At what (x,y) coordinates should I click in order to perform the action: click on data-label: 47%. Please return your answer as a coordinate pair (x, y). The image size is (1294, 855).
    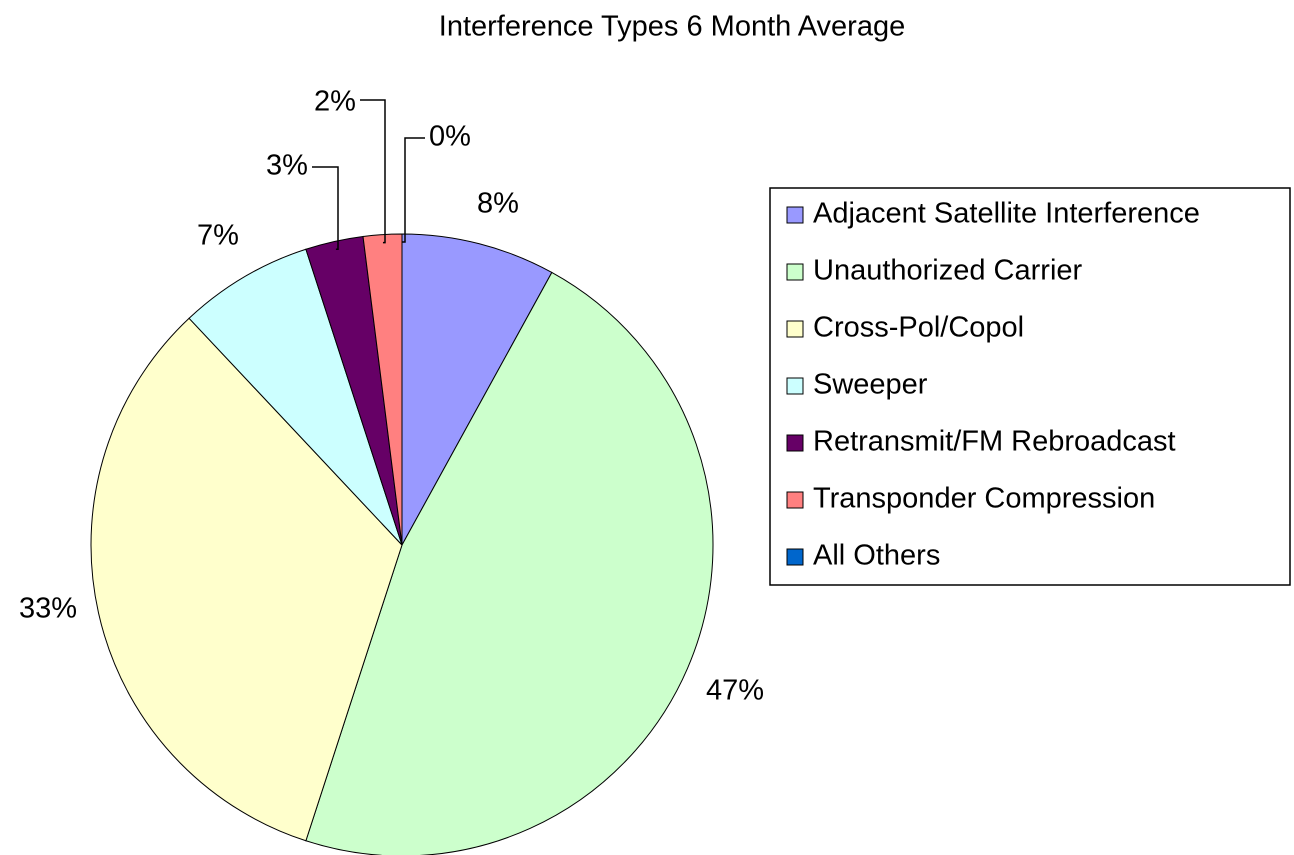
    Looking at the image, I should click on (735, 691).